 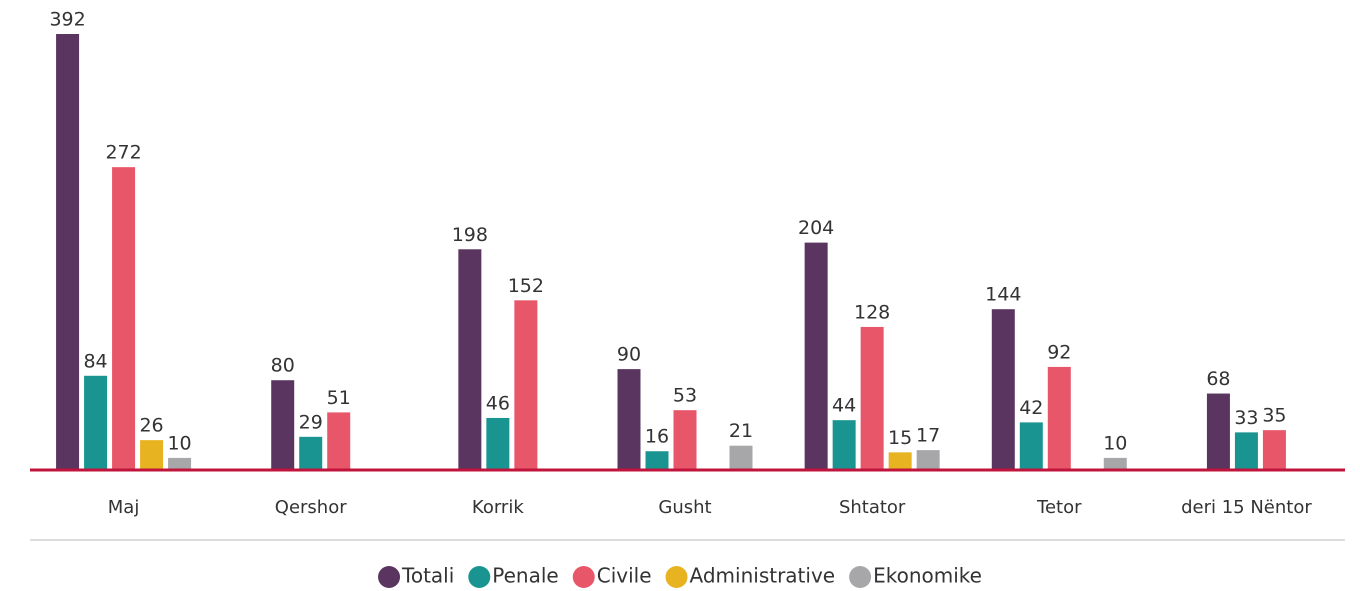 What do you see at coordinates (525, 576) in the screenshot?
I see `legend-label: Penale` at bounding box center [525, 576].